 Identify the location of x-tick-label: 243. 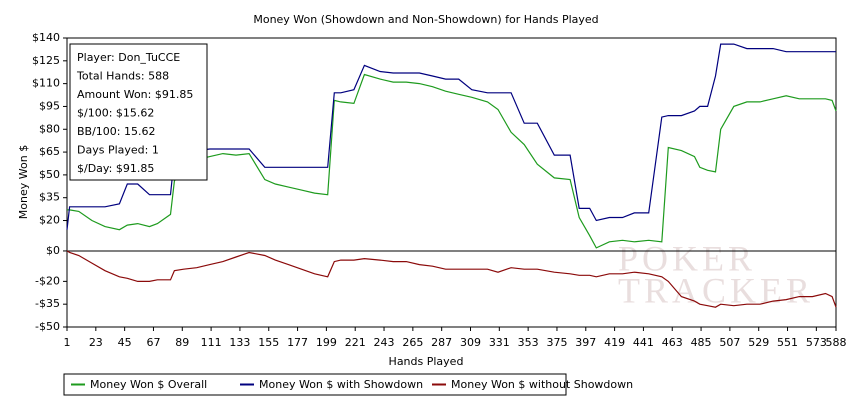
(384, 342).